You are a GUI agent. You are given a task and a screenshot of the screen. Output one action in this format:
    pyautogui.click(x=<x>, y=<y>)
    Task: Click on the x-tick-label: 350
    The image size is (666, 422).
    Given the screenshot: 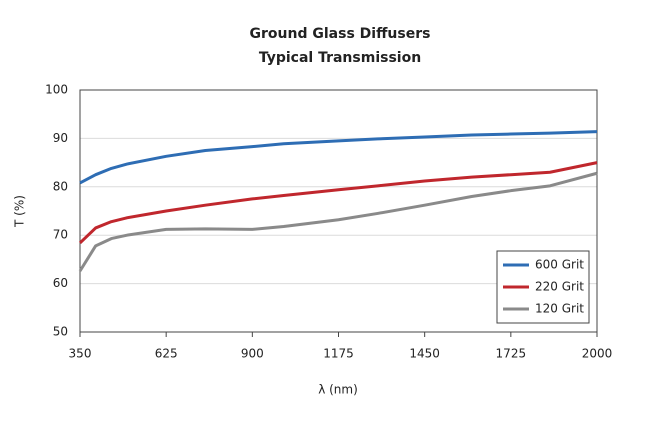 What is the action you would take?
    pyautogui.click(x=80, y=354)
    